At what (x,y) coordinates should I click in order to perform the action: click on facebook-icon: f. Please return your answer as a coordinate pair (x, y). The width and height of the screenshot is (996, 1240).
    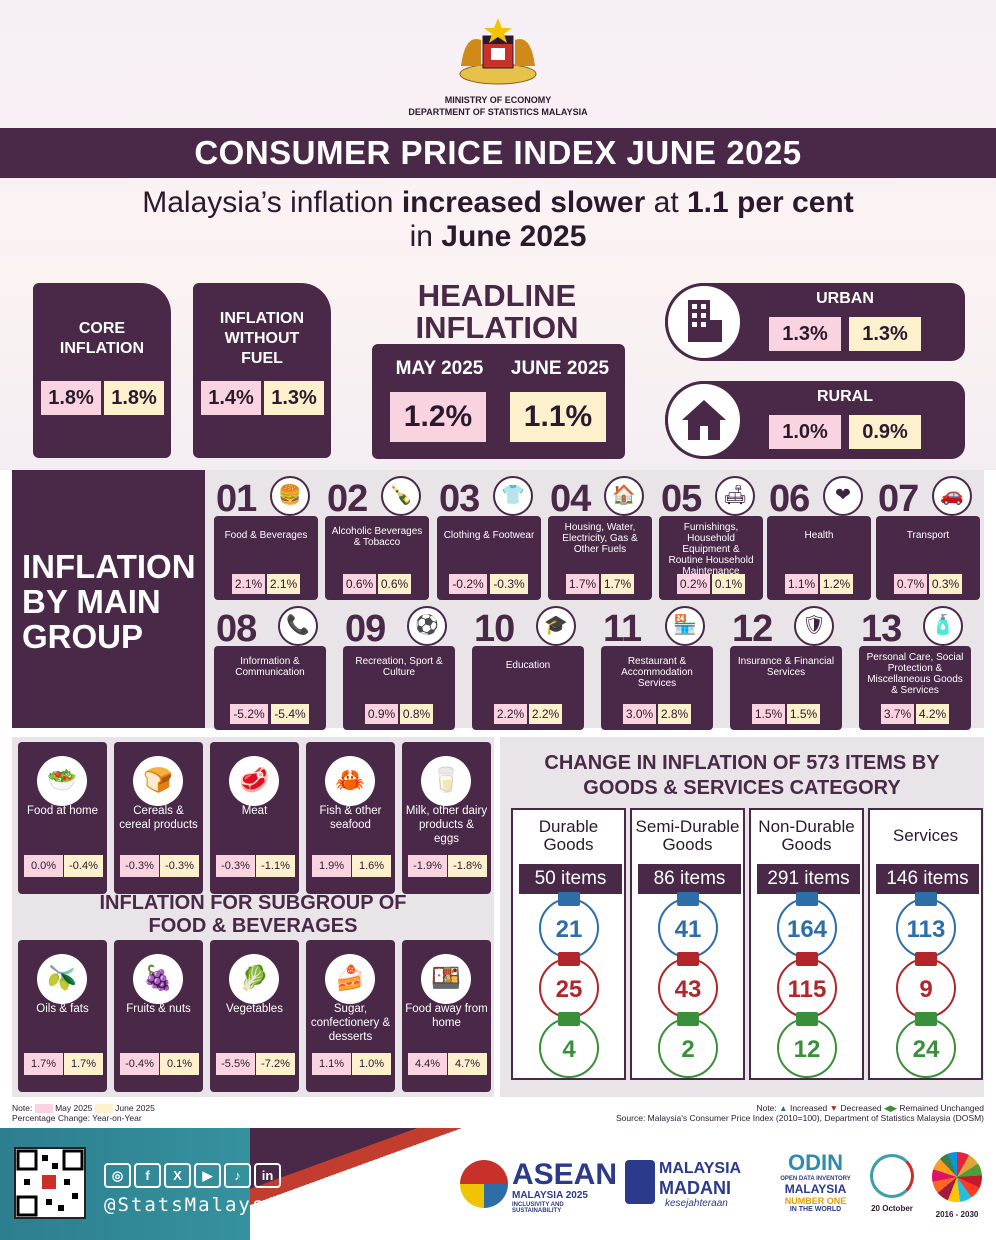
    Looking at the image, I should click on (147, 1175).